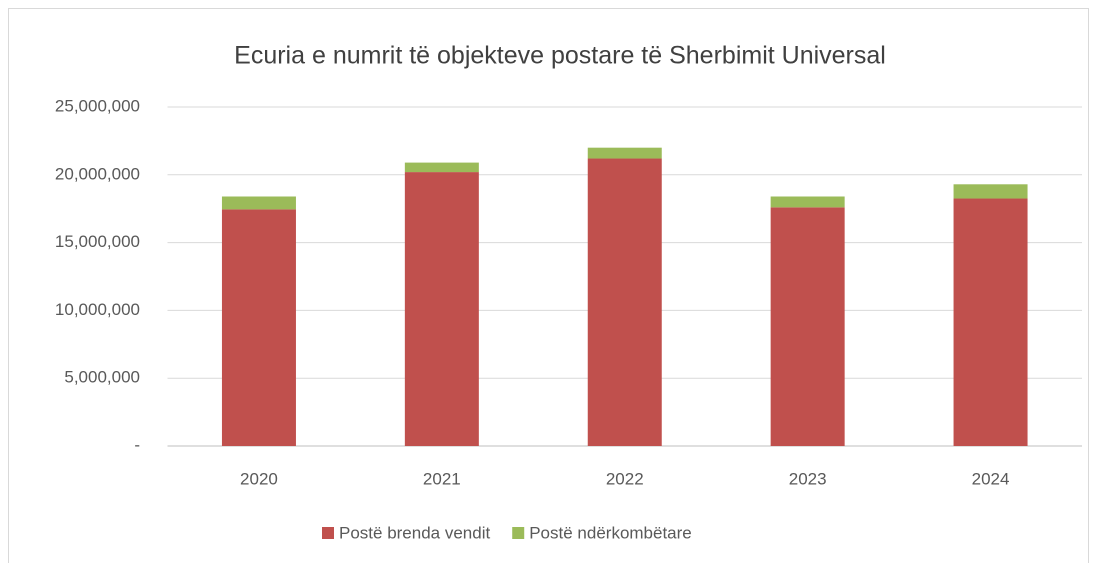 Image resolution: width=1096 pixels, height=563 pixels. Describe the element at coordinates (414, 532) in the screenshot. I see `legend-label: Postë brenda vendit` at that location.